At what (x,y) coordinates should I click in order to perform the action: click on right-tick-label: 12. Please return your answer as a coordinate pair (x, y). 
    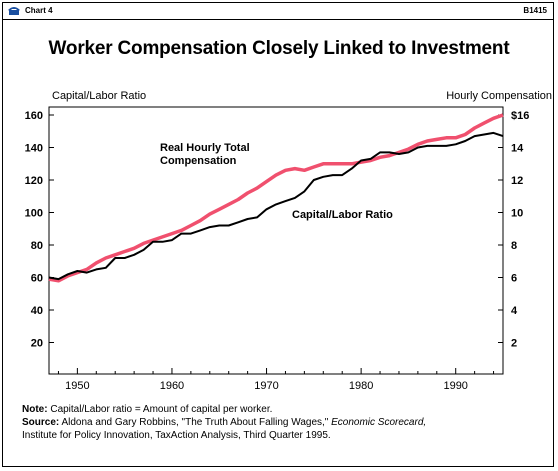
    Looking at the image, I should click on (517, 181).